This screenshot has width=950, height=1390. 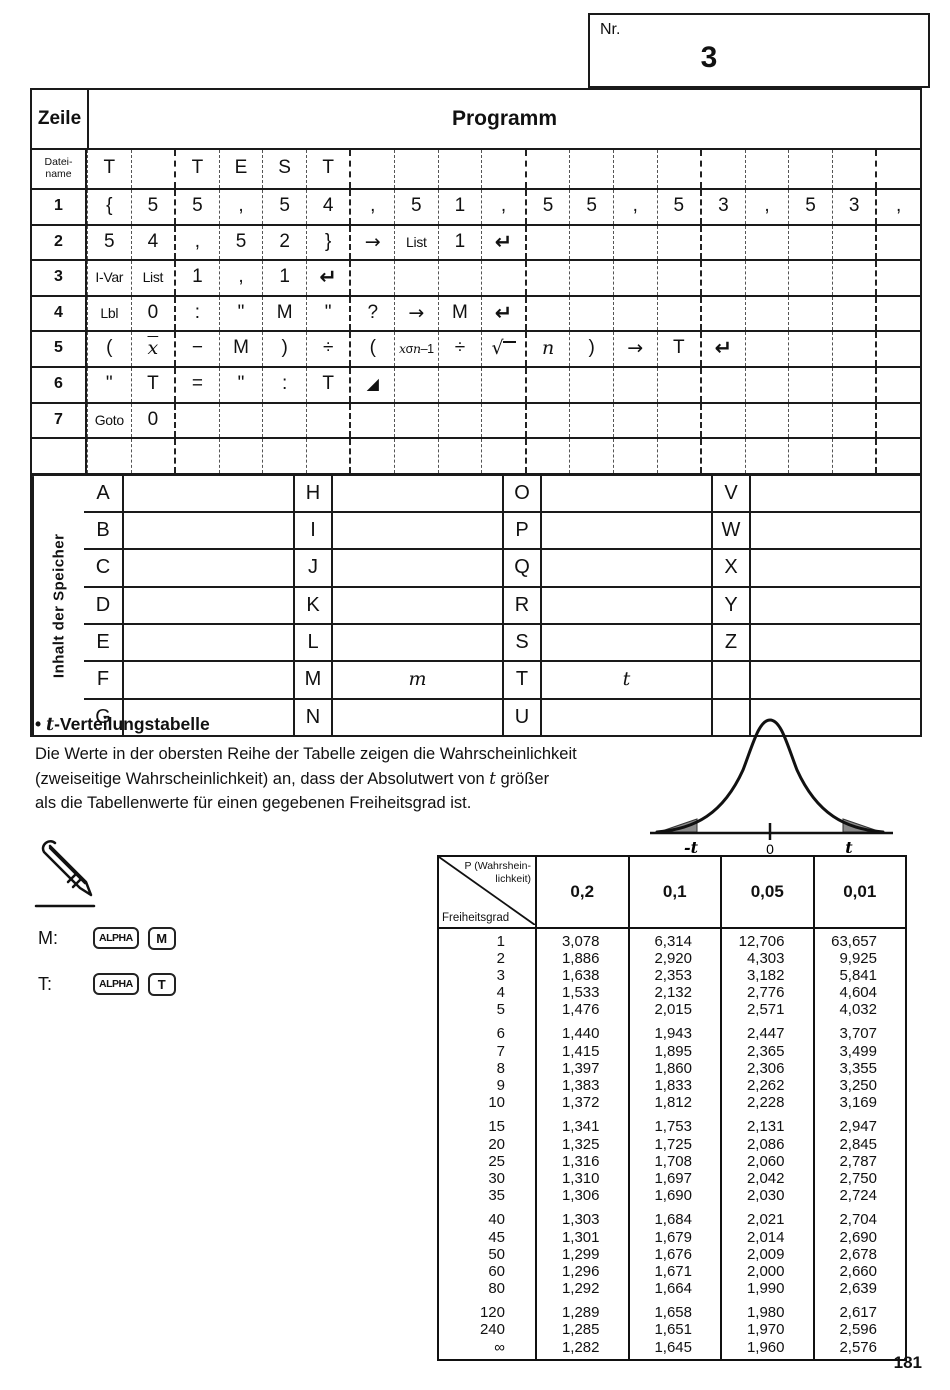 I want to click on program-cell: −, so click(x=196, y=349).